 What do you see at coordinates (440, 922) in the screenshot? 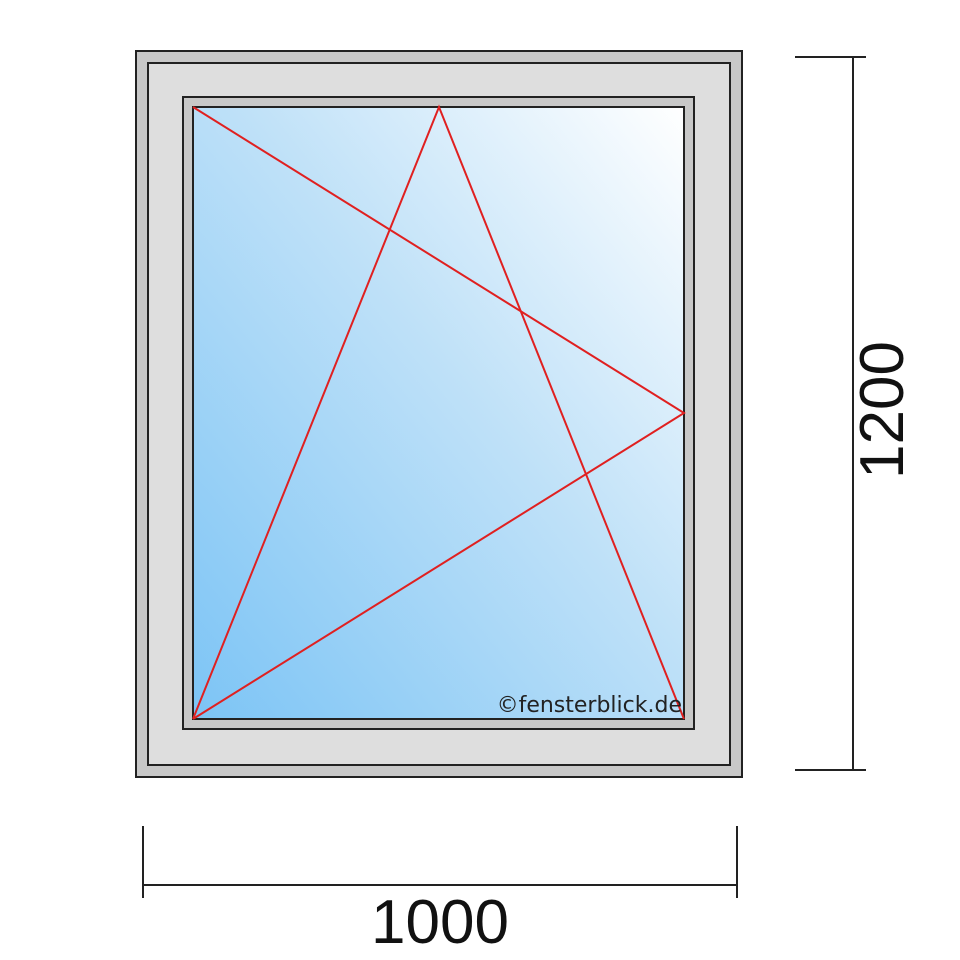
I see `width-label: 1000` at bounding box center [440, 922].